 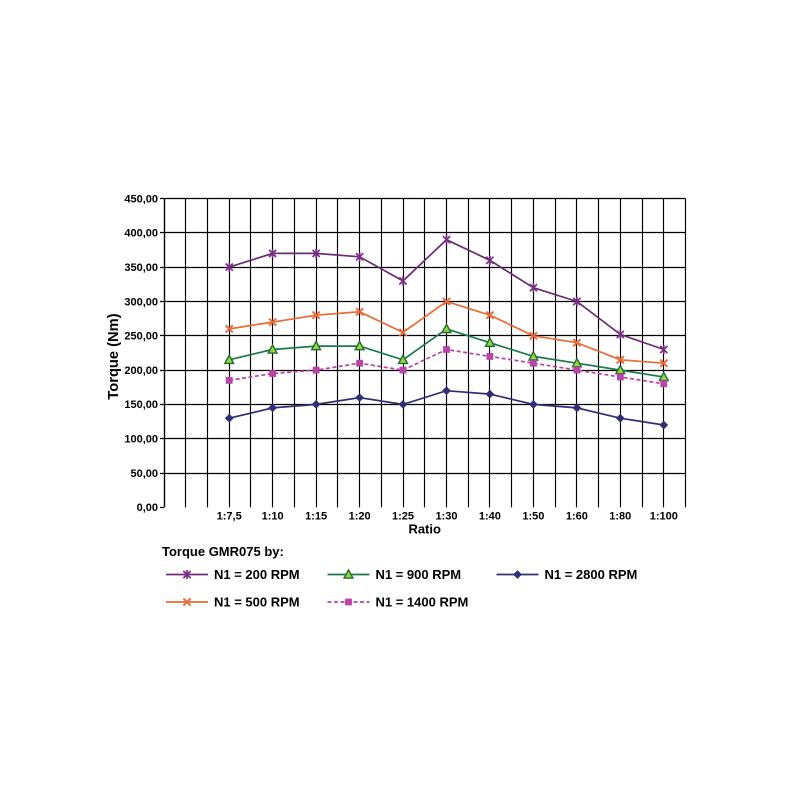 I want to click on svg-text: 200,00, so click(x=141, y=371).